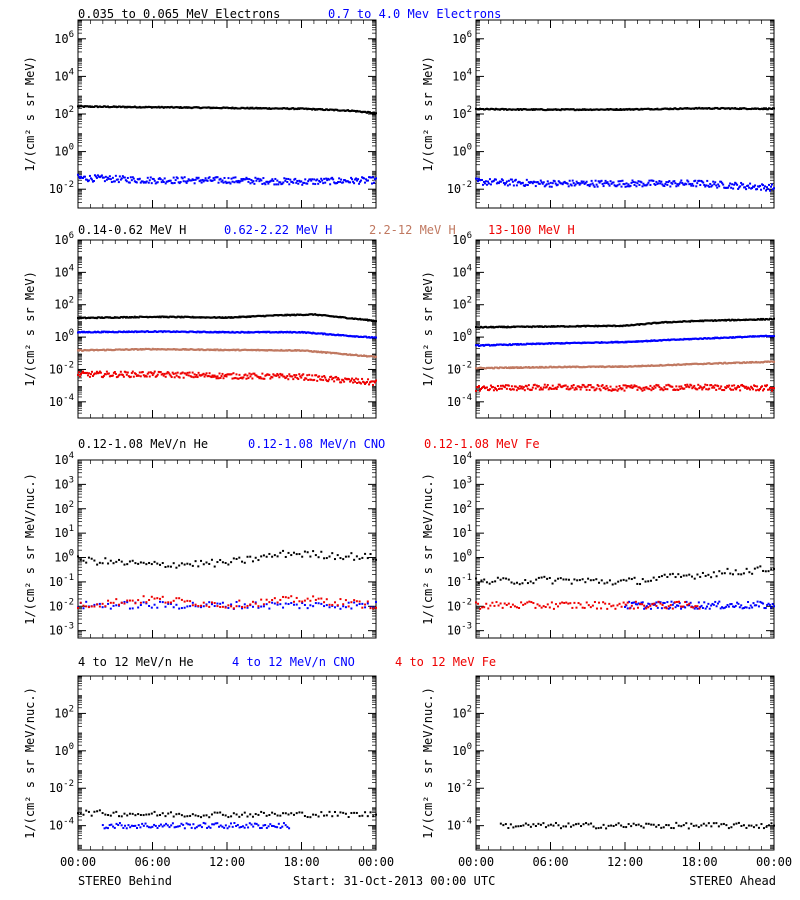 The width and height of the screenshot is (800, 900). Describe the element at coordinates (462, 336) in the screenshot. I see `y-tick-label: 10⁰` at that location.